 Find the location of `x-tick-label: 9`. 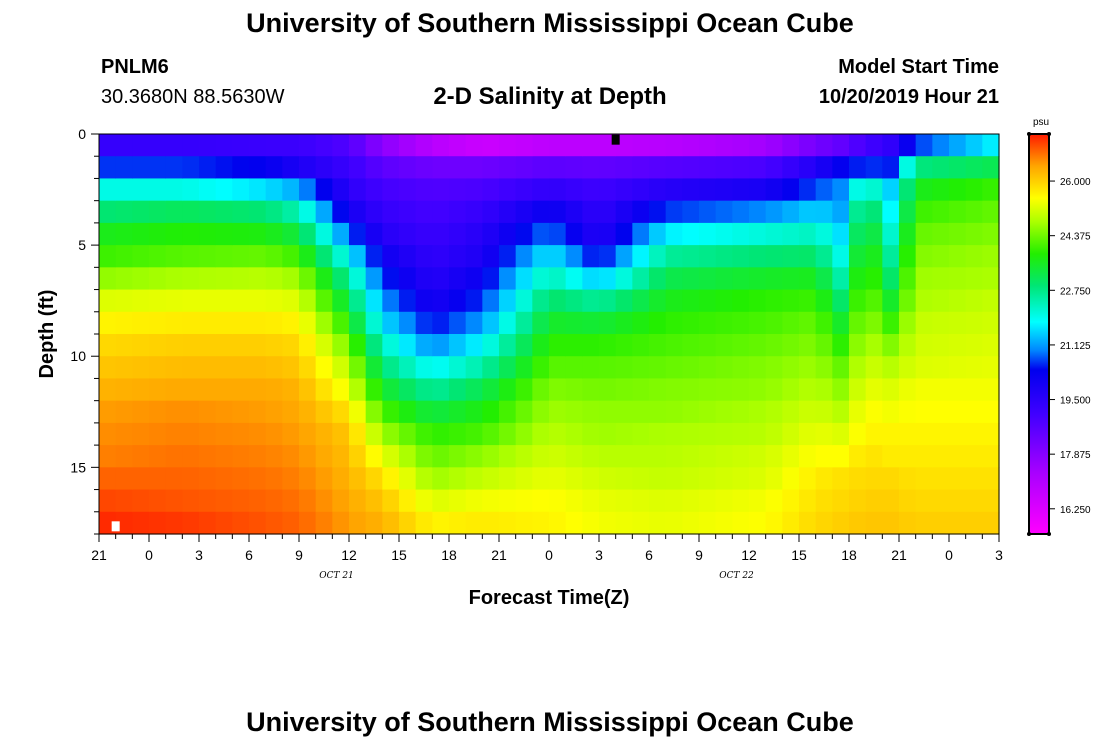

x-tick-label: 9 is located at coordinates (299, 555).